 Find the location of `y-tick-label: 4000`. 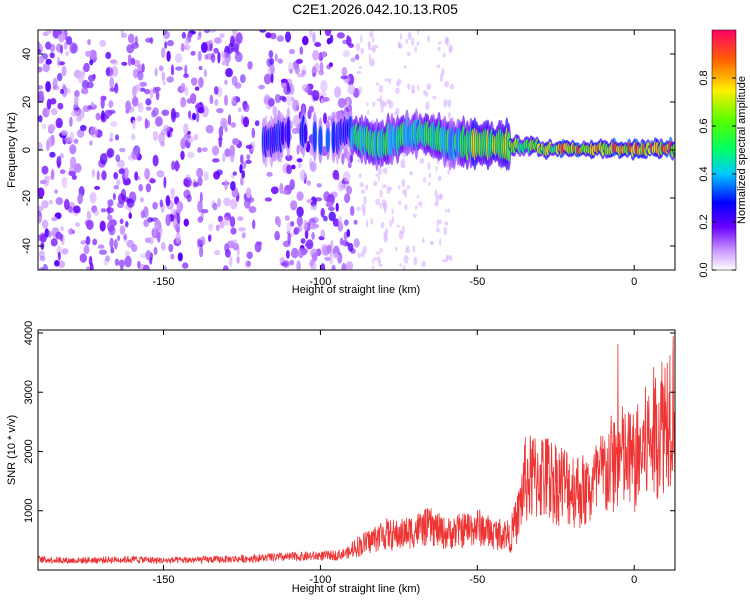

y-tick-label: 4000 is located at coordinates (29, 333).